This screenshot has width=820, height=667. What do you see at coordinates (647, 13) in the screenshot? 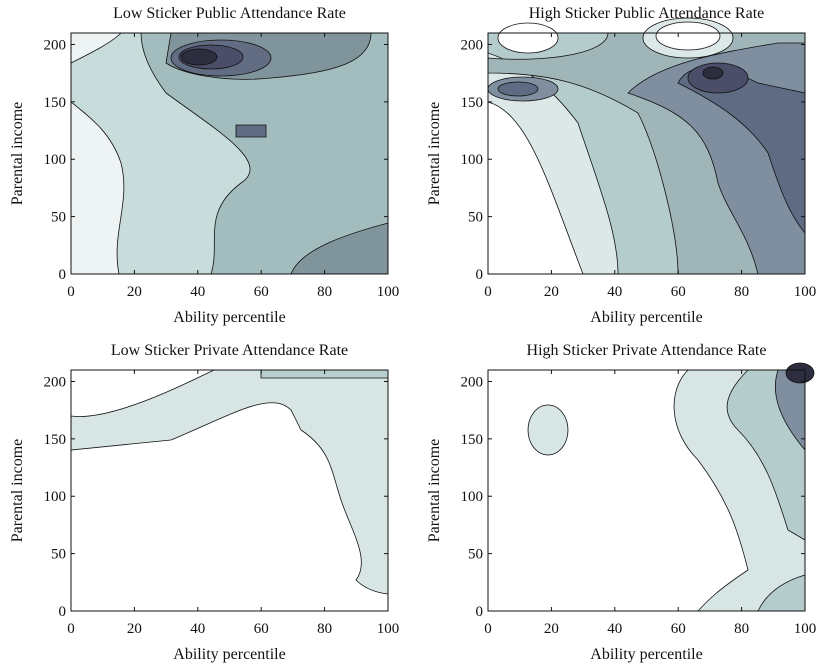
I see `chart-title: High Sticker Public Attendance Rate` at bounding box center [647, 13].